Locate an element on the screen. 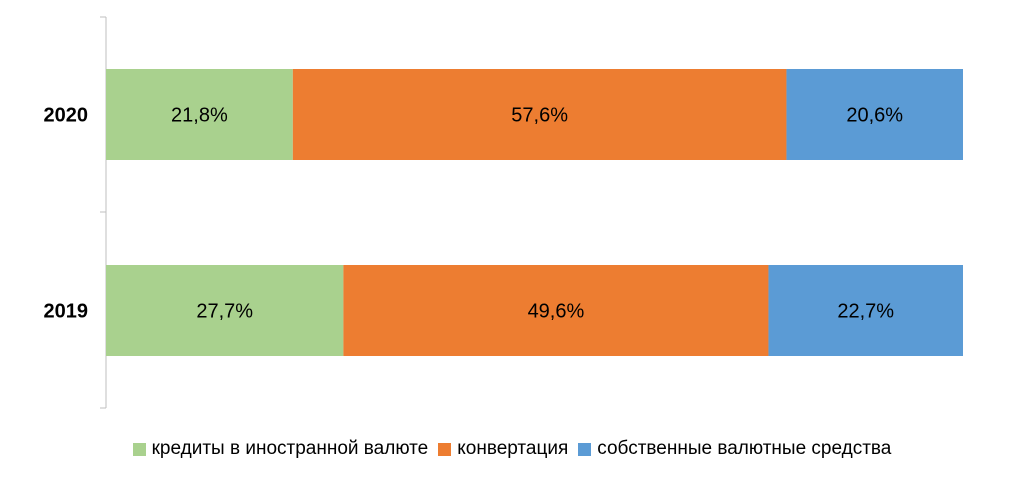  legend-label-own-funds: собственные валютные средства is located at coordinates (744, 448).